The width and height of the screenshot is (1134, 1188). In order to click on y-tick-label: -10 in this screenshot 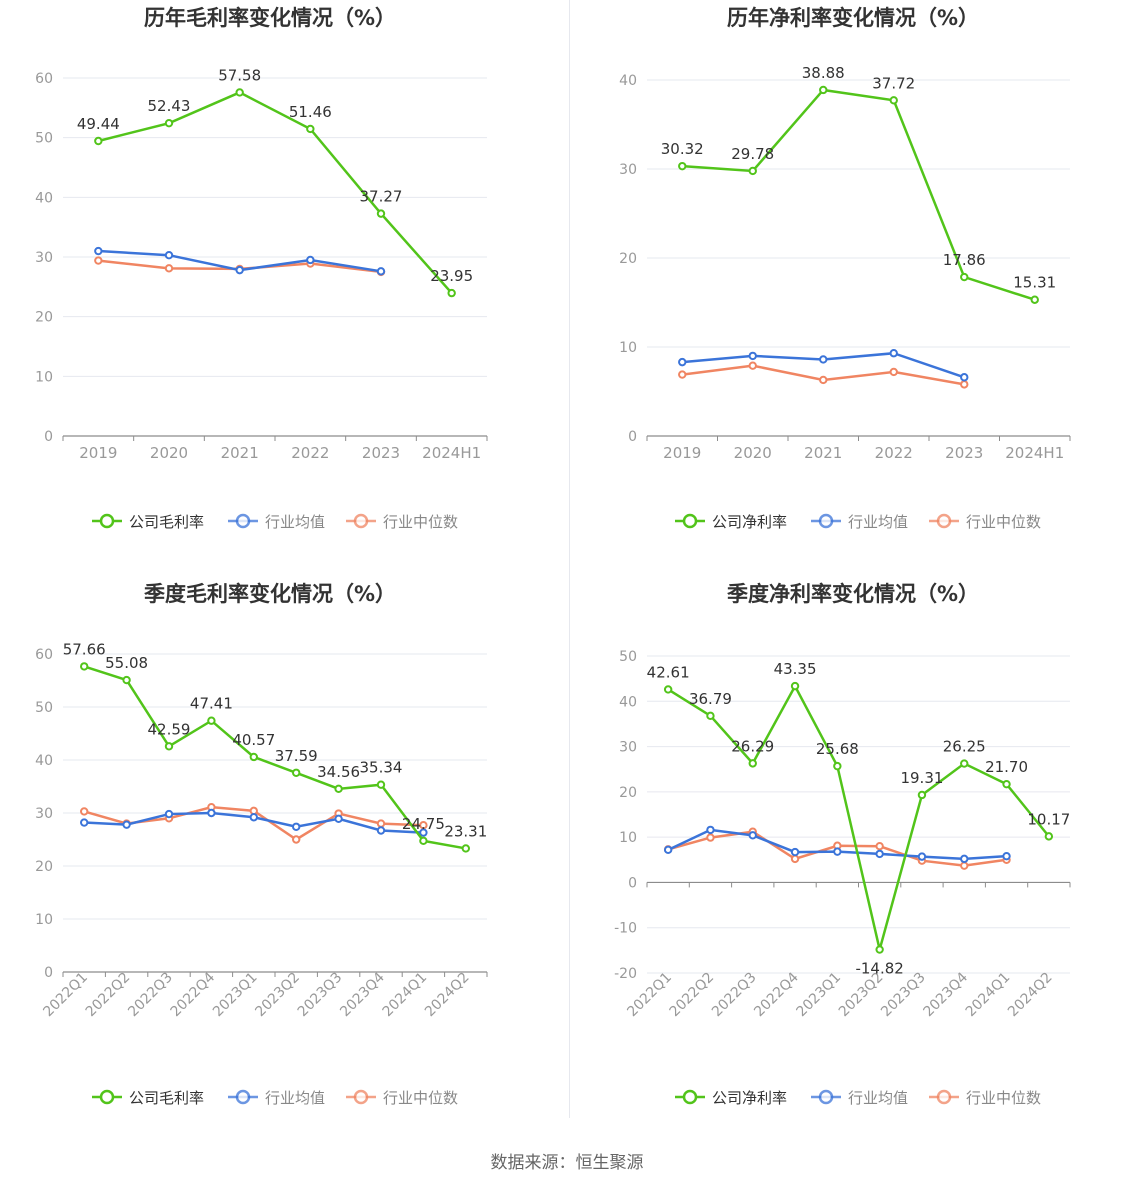, I will do `click(625, 929)`.